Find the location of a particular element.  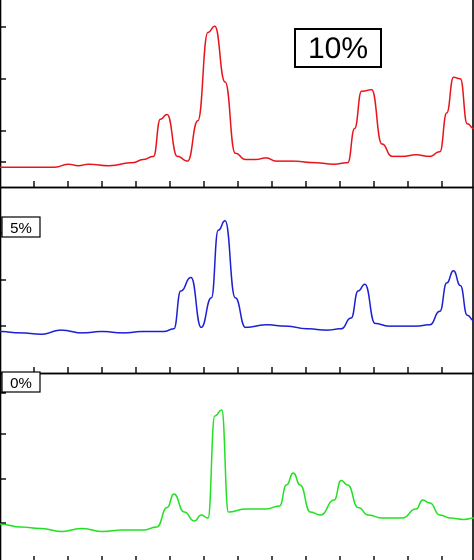

panel-label: 10% is located at coordinates (338, 48).